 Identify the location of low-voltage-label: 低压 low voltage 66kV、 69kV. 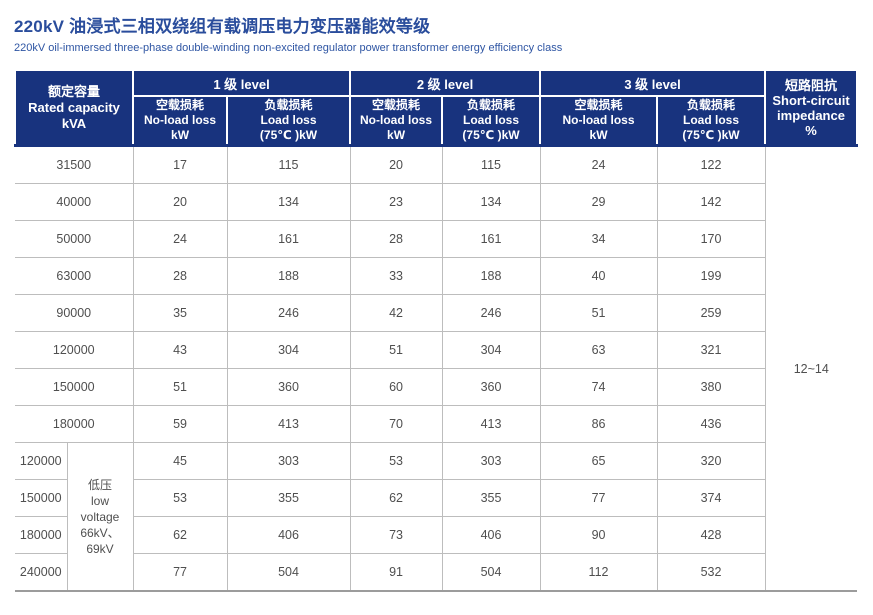
(100, 517).